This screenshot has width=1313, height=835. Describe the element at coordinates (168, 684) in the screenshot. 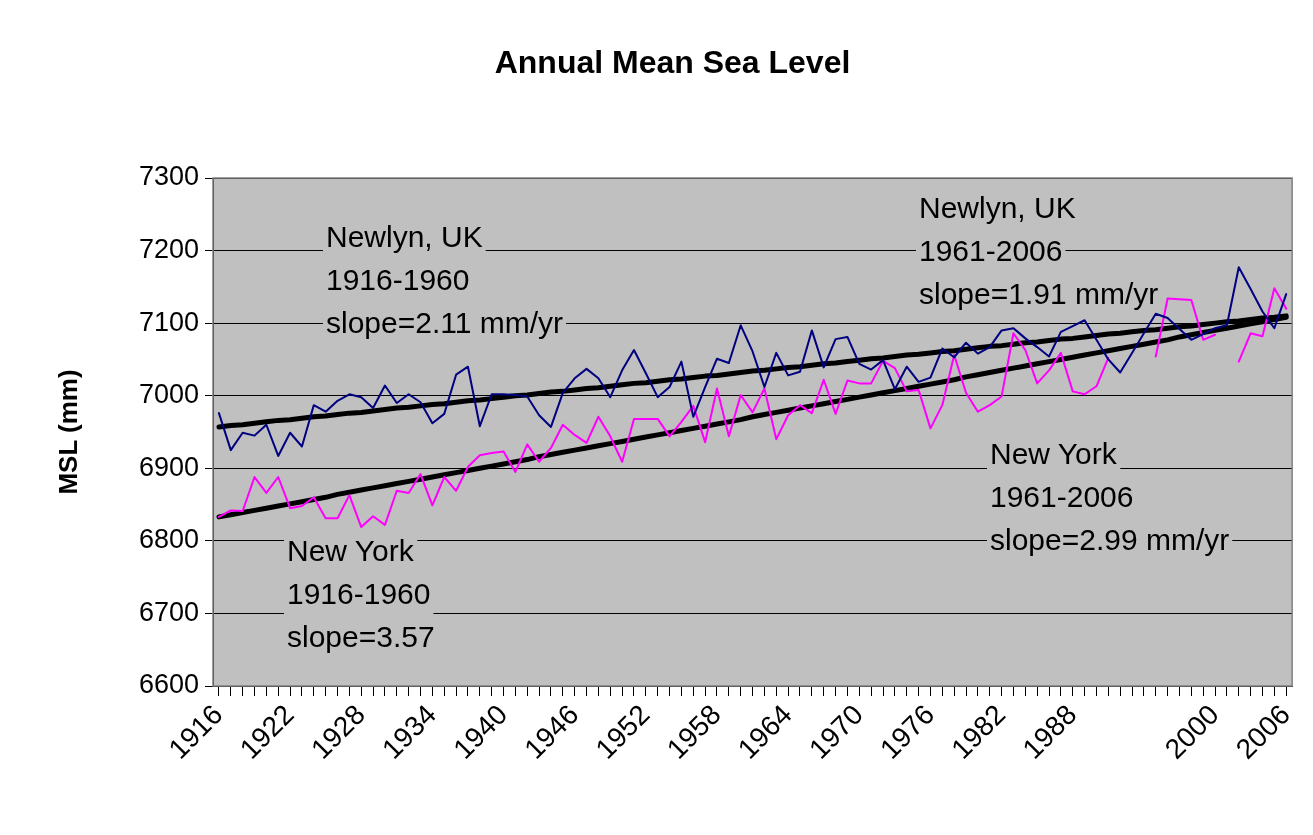

I see `y-tick-label: 6600` at that location.